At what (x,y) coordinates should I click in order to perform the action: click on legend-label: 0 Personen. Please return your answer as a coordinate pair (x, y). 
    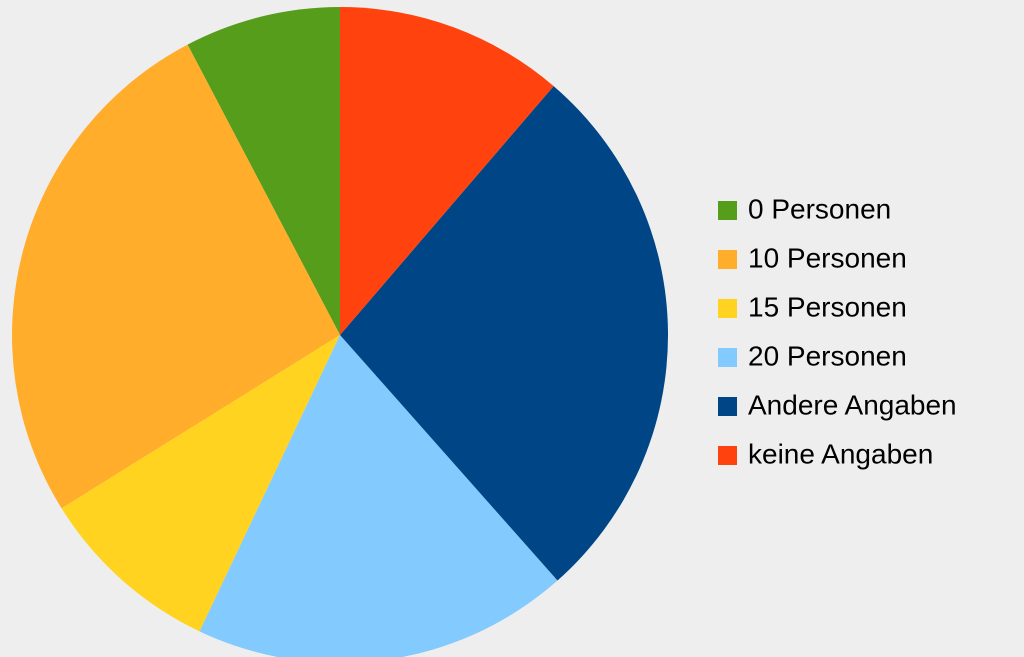
    Looking at the image, I should click on (819, 208).